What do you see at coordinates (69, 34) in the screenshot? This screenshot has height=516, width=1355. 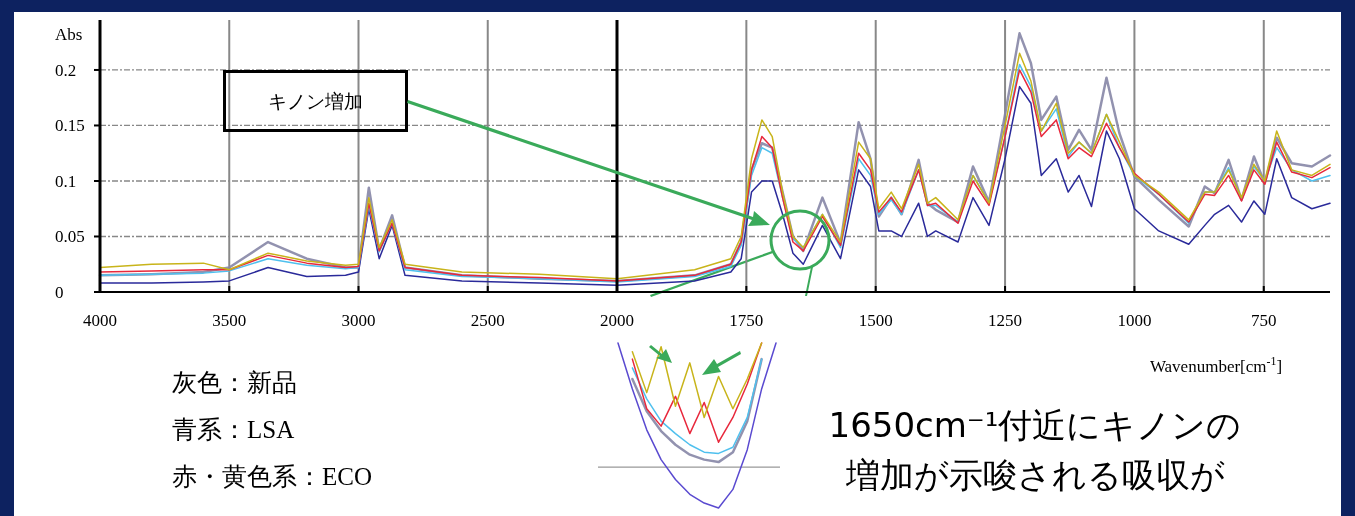 I see `y-axis-title: Abs` at bounding box center [69, 34].